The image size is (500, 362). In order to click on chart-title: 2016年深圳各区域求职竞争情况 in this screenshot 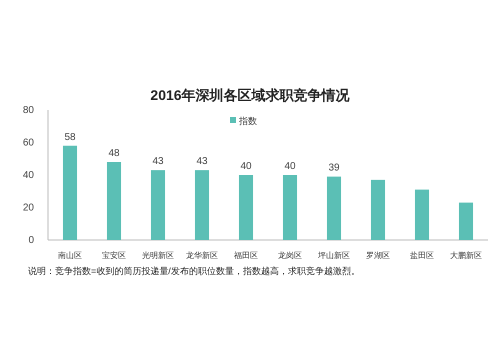, I will do `click(250, 95)`.